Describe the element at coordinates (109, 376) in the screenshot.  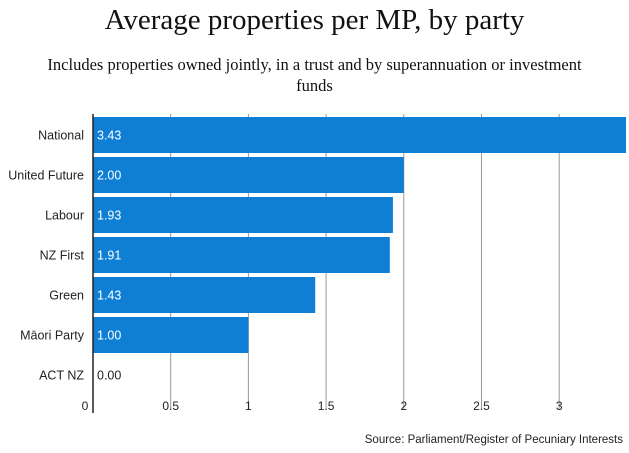
I see `bar-value-label: 0.00` at that location.